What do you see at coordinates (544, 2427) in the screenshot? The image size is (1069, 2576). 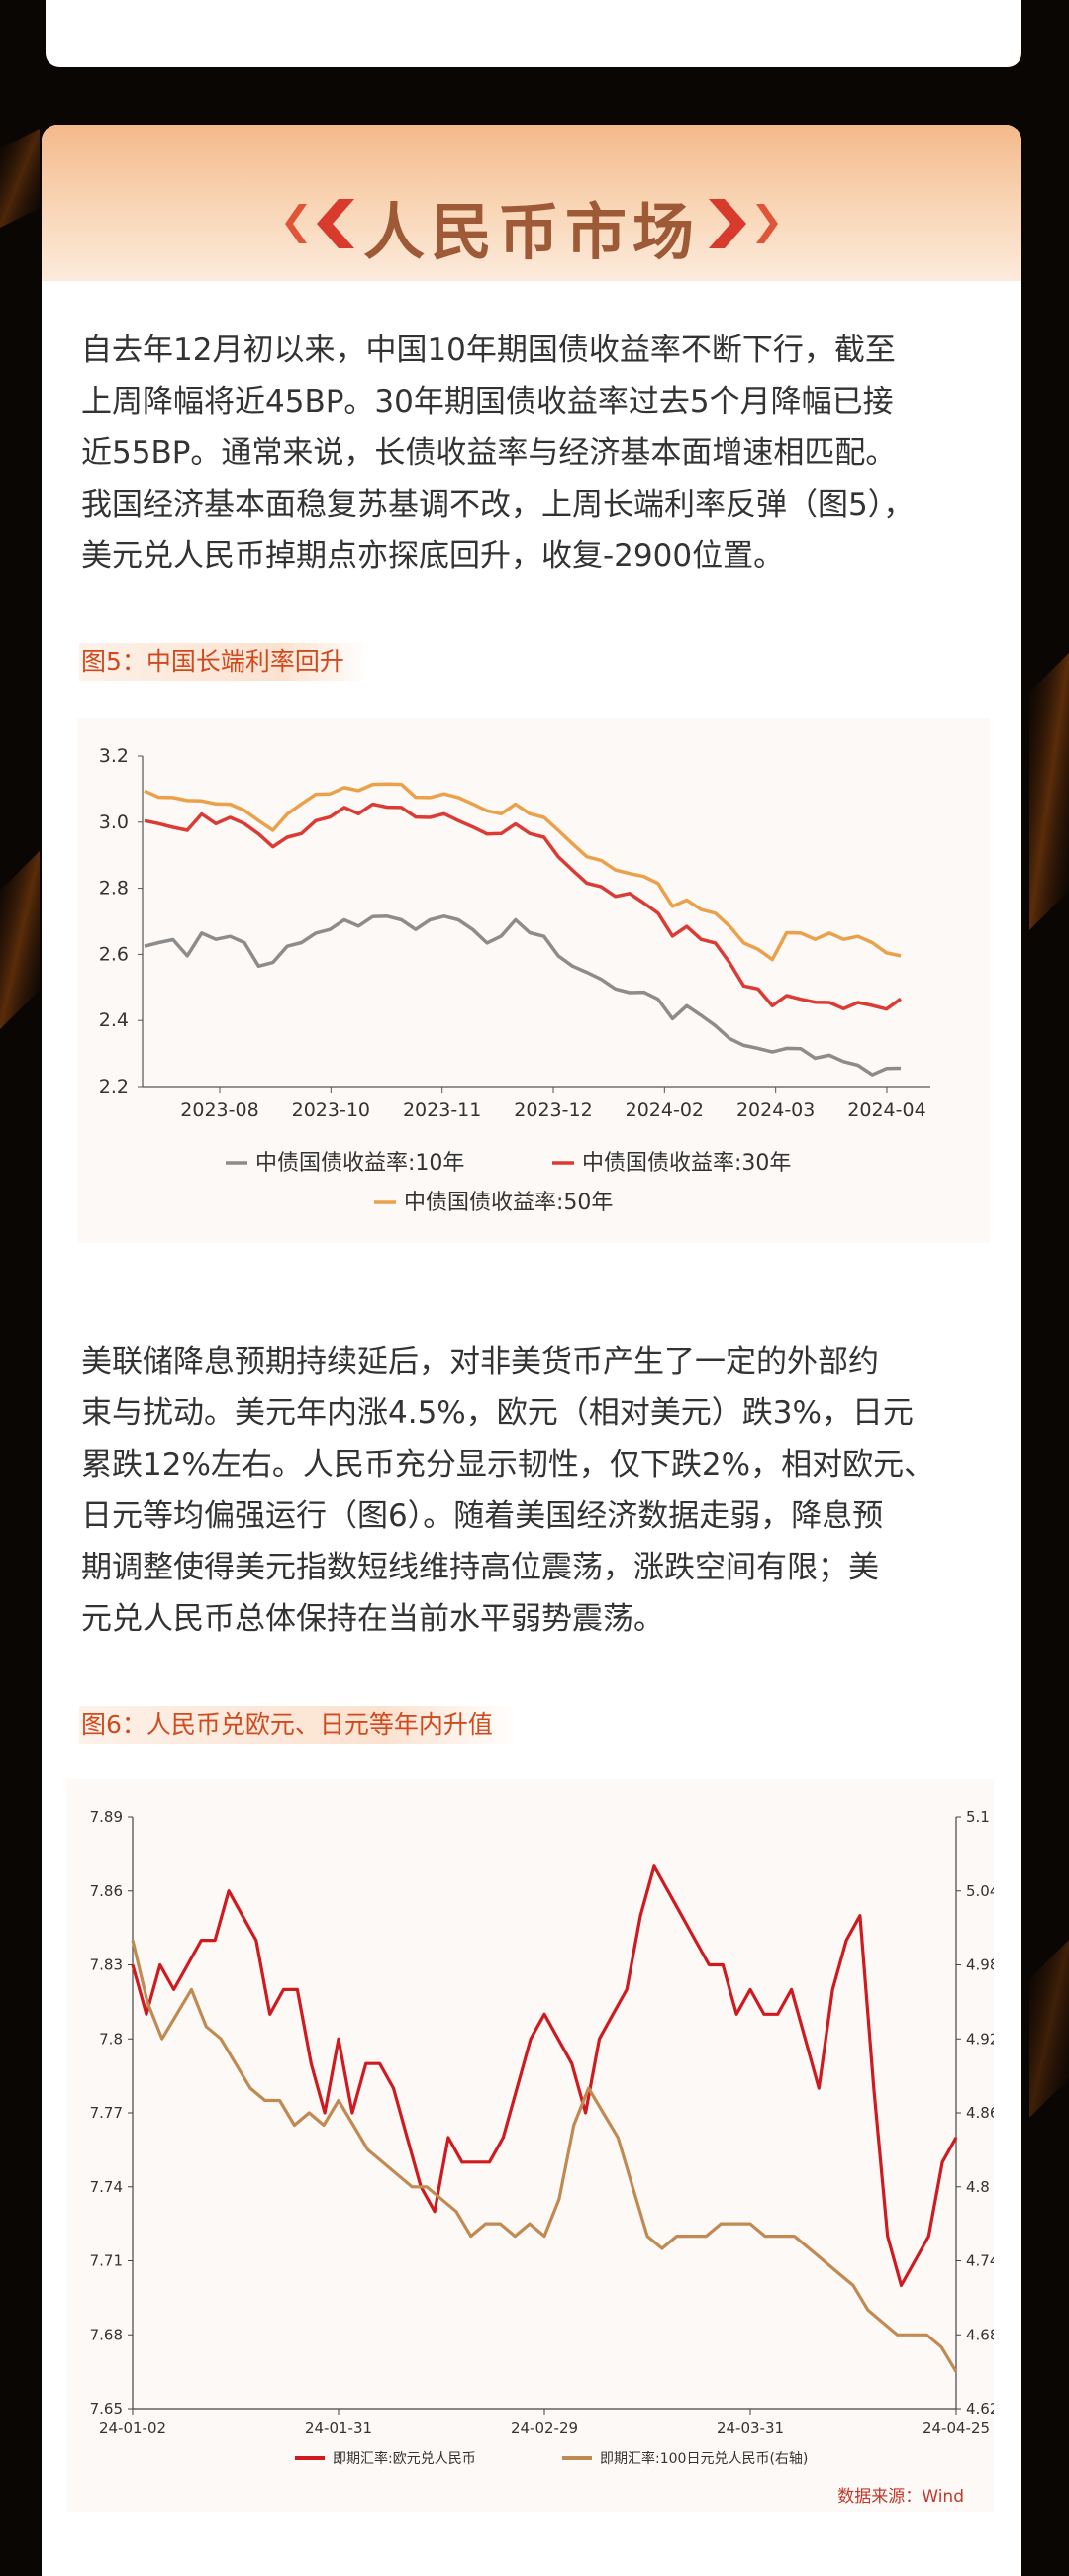 I see `x-tick-label: 24-02-29` at bounding box center [544, 2427].